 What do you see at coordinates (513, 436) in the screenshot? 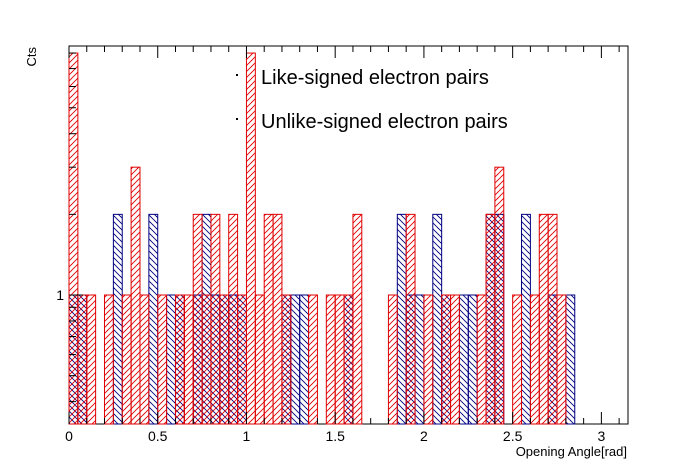
I see `x-tick-label-5: 2.5` at bounding box center [513, 436].